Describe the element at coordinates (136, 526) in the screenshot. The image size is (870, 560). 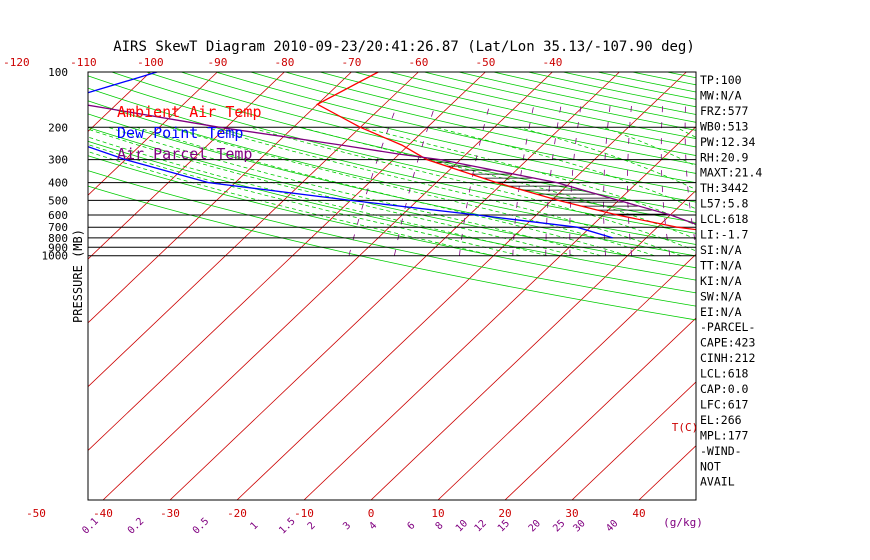
I see `mixing-ratio-tick-label: 0.2` at that location.